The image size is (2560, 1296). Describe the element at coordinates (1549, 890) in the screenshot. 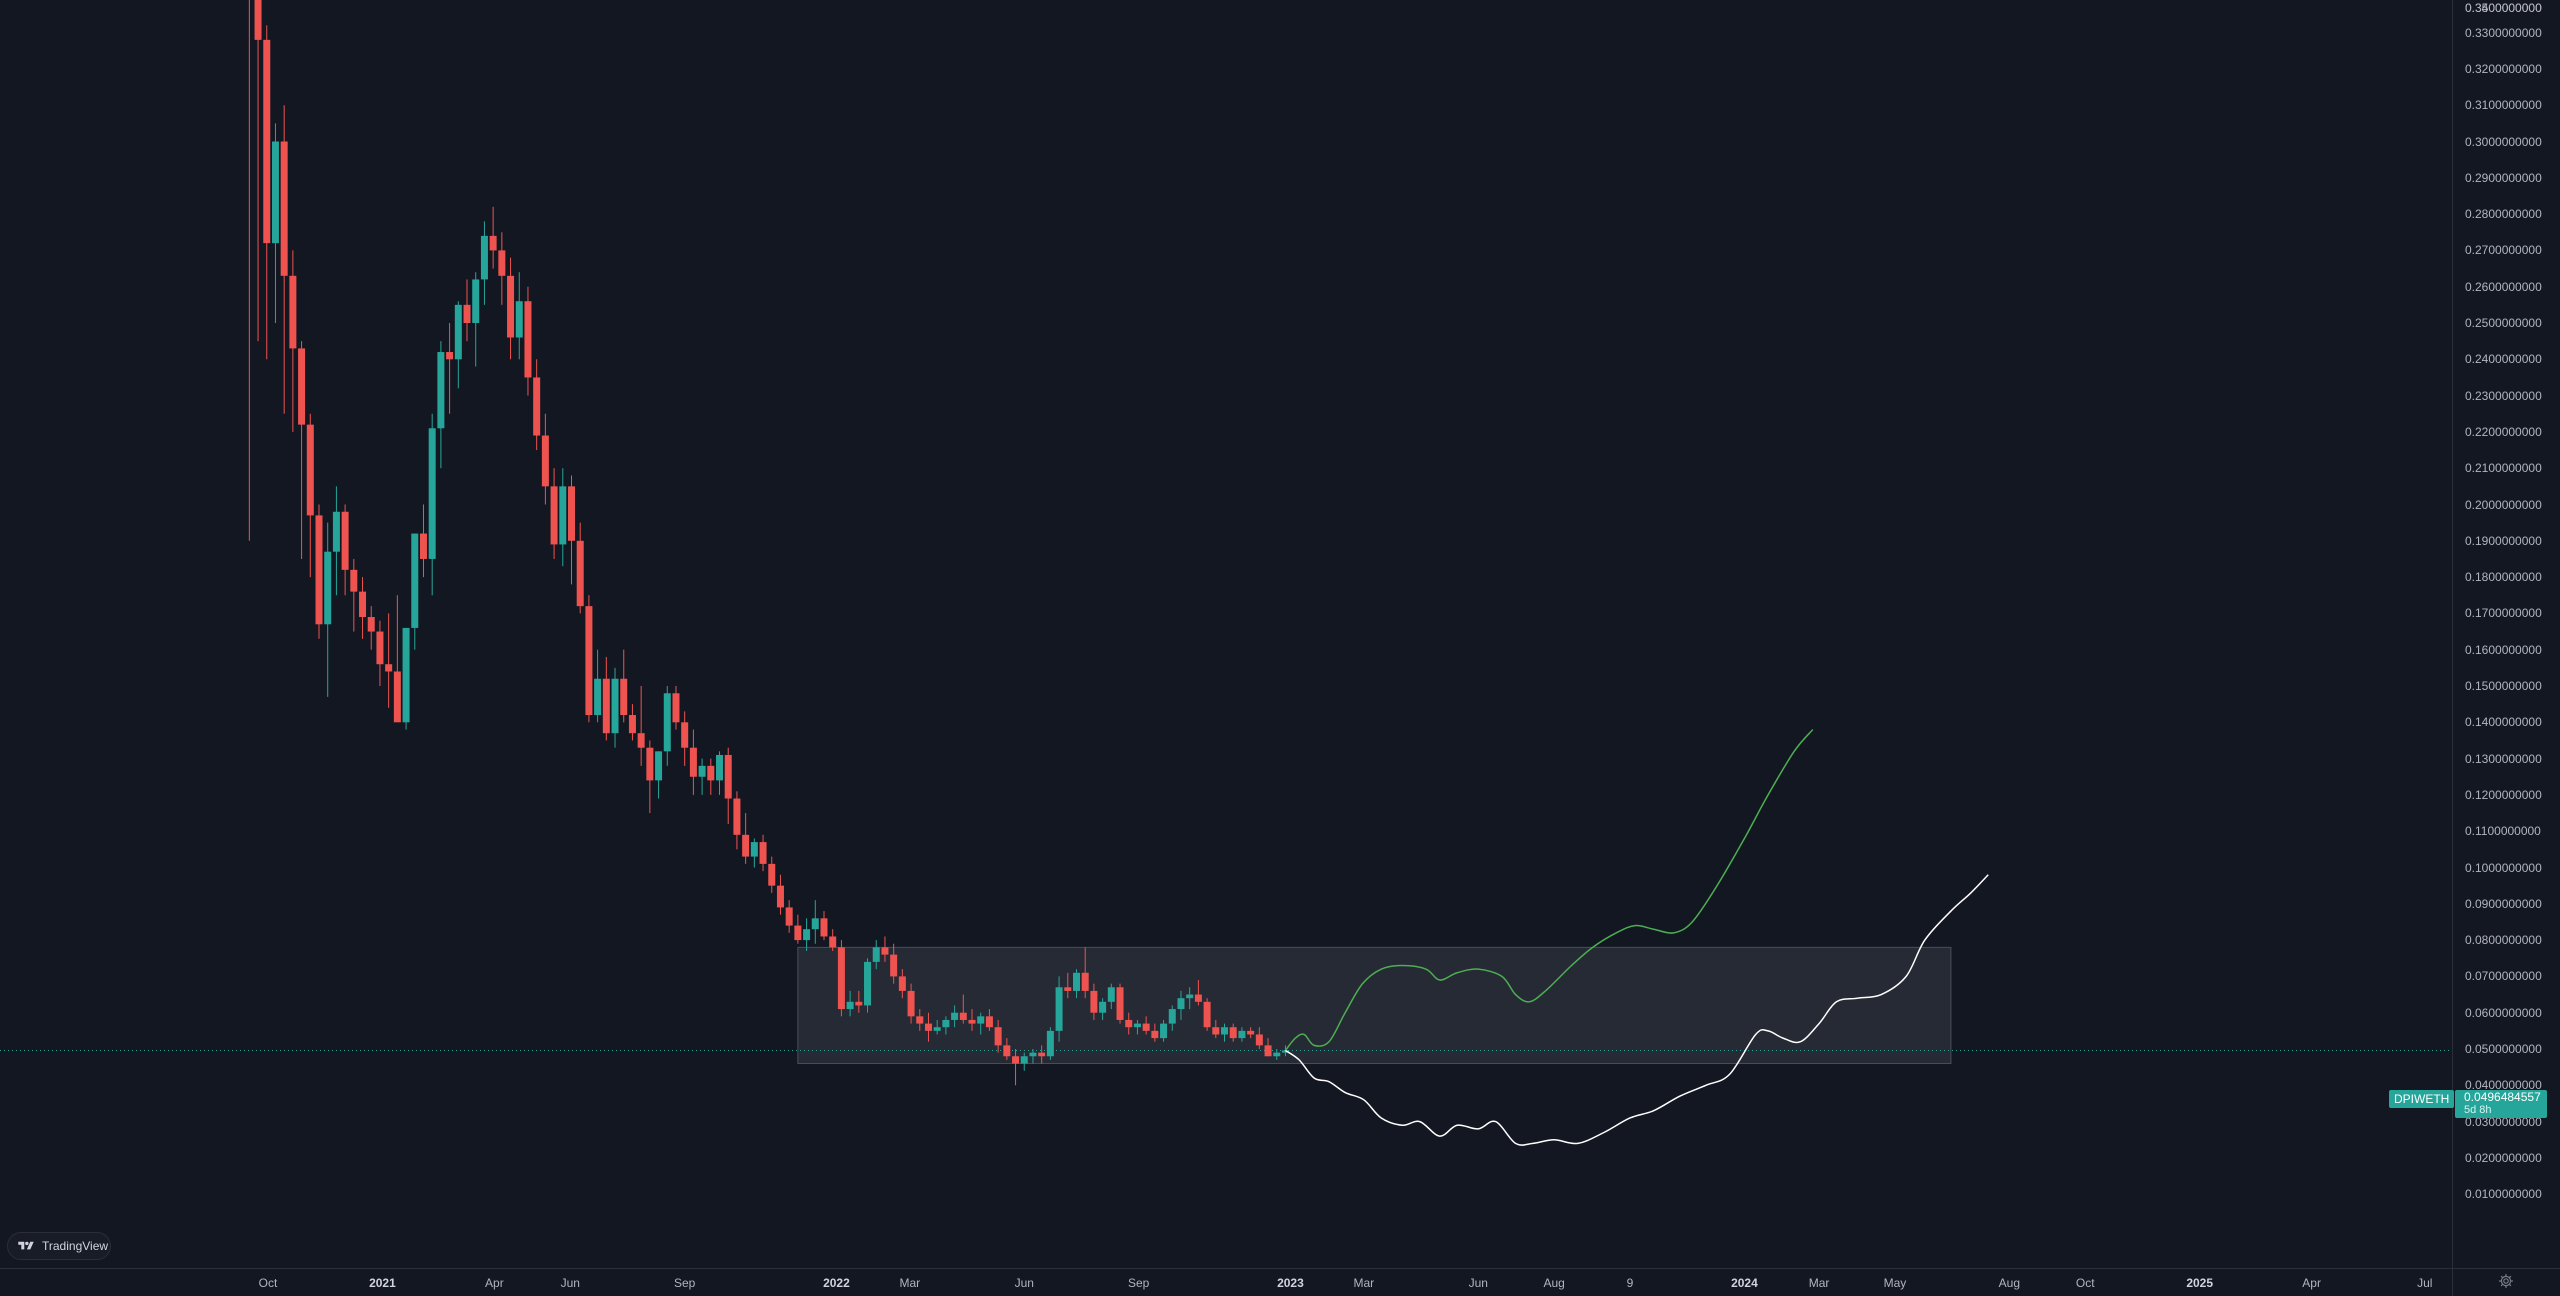

I see `bull-projection-line` at that location.